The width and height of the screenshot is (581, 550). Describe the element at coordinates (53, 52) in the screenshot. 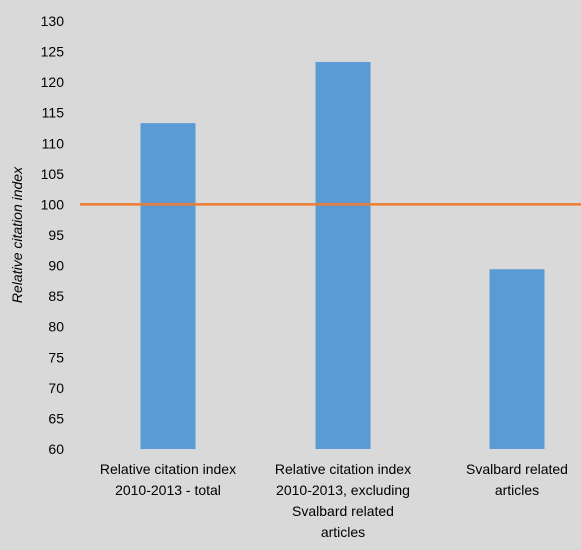

I see `y-tick-label: 125` at that location.